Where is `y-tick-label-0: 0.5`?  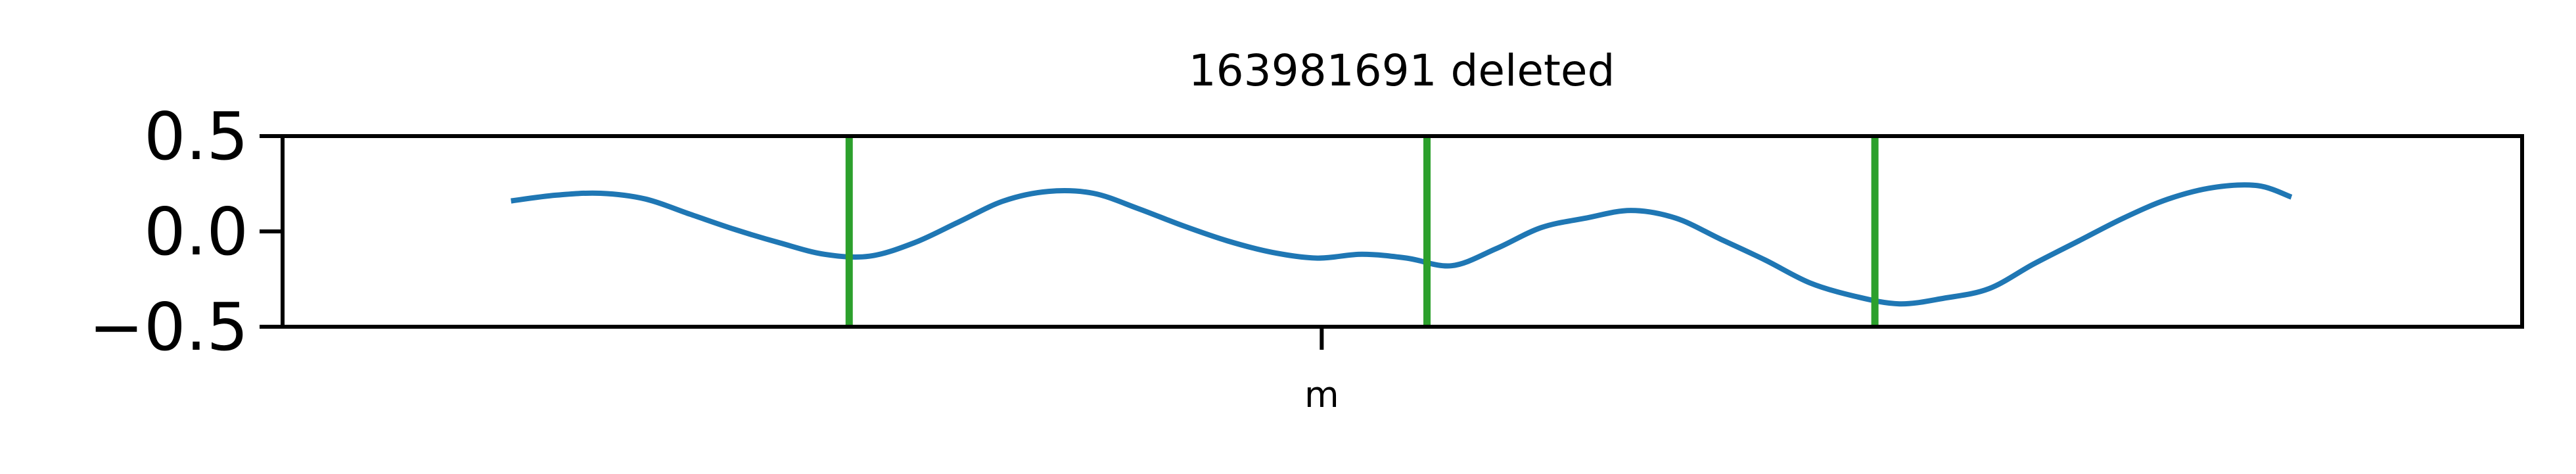 y-tick-label-0: 0.5 is located at coordinates (196, 136).